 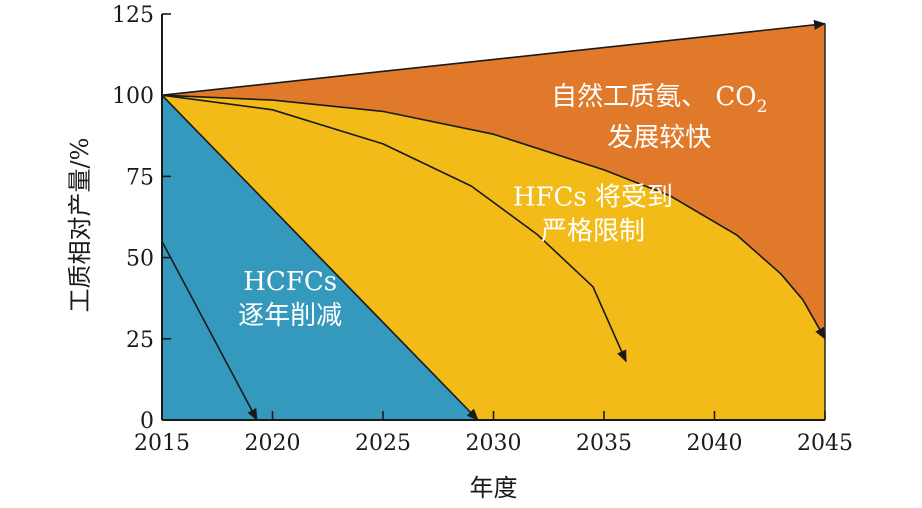 What do you see at coordinates (162, 443) in the screenshot?
I see `x-tick-label: 2015` at bounding box center [162, 443].